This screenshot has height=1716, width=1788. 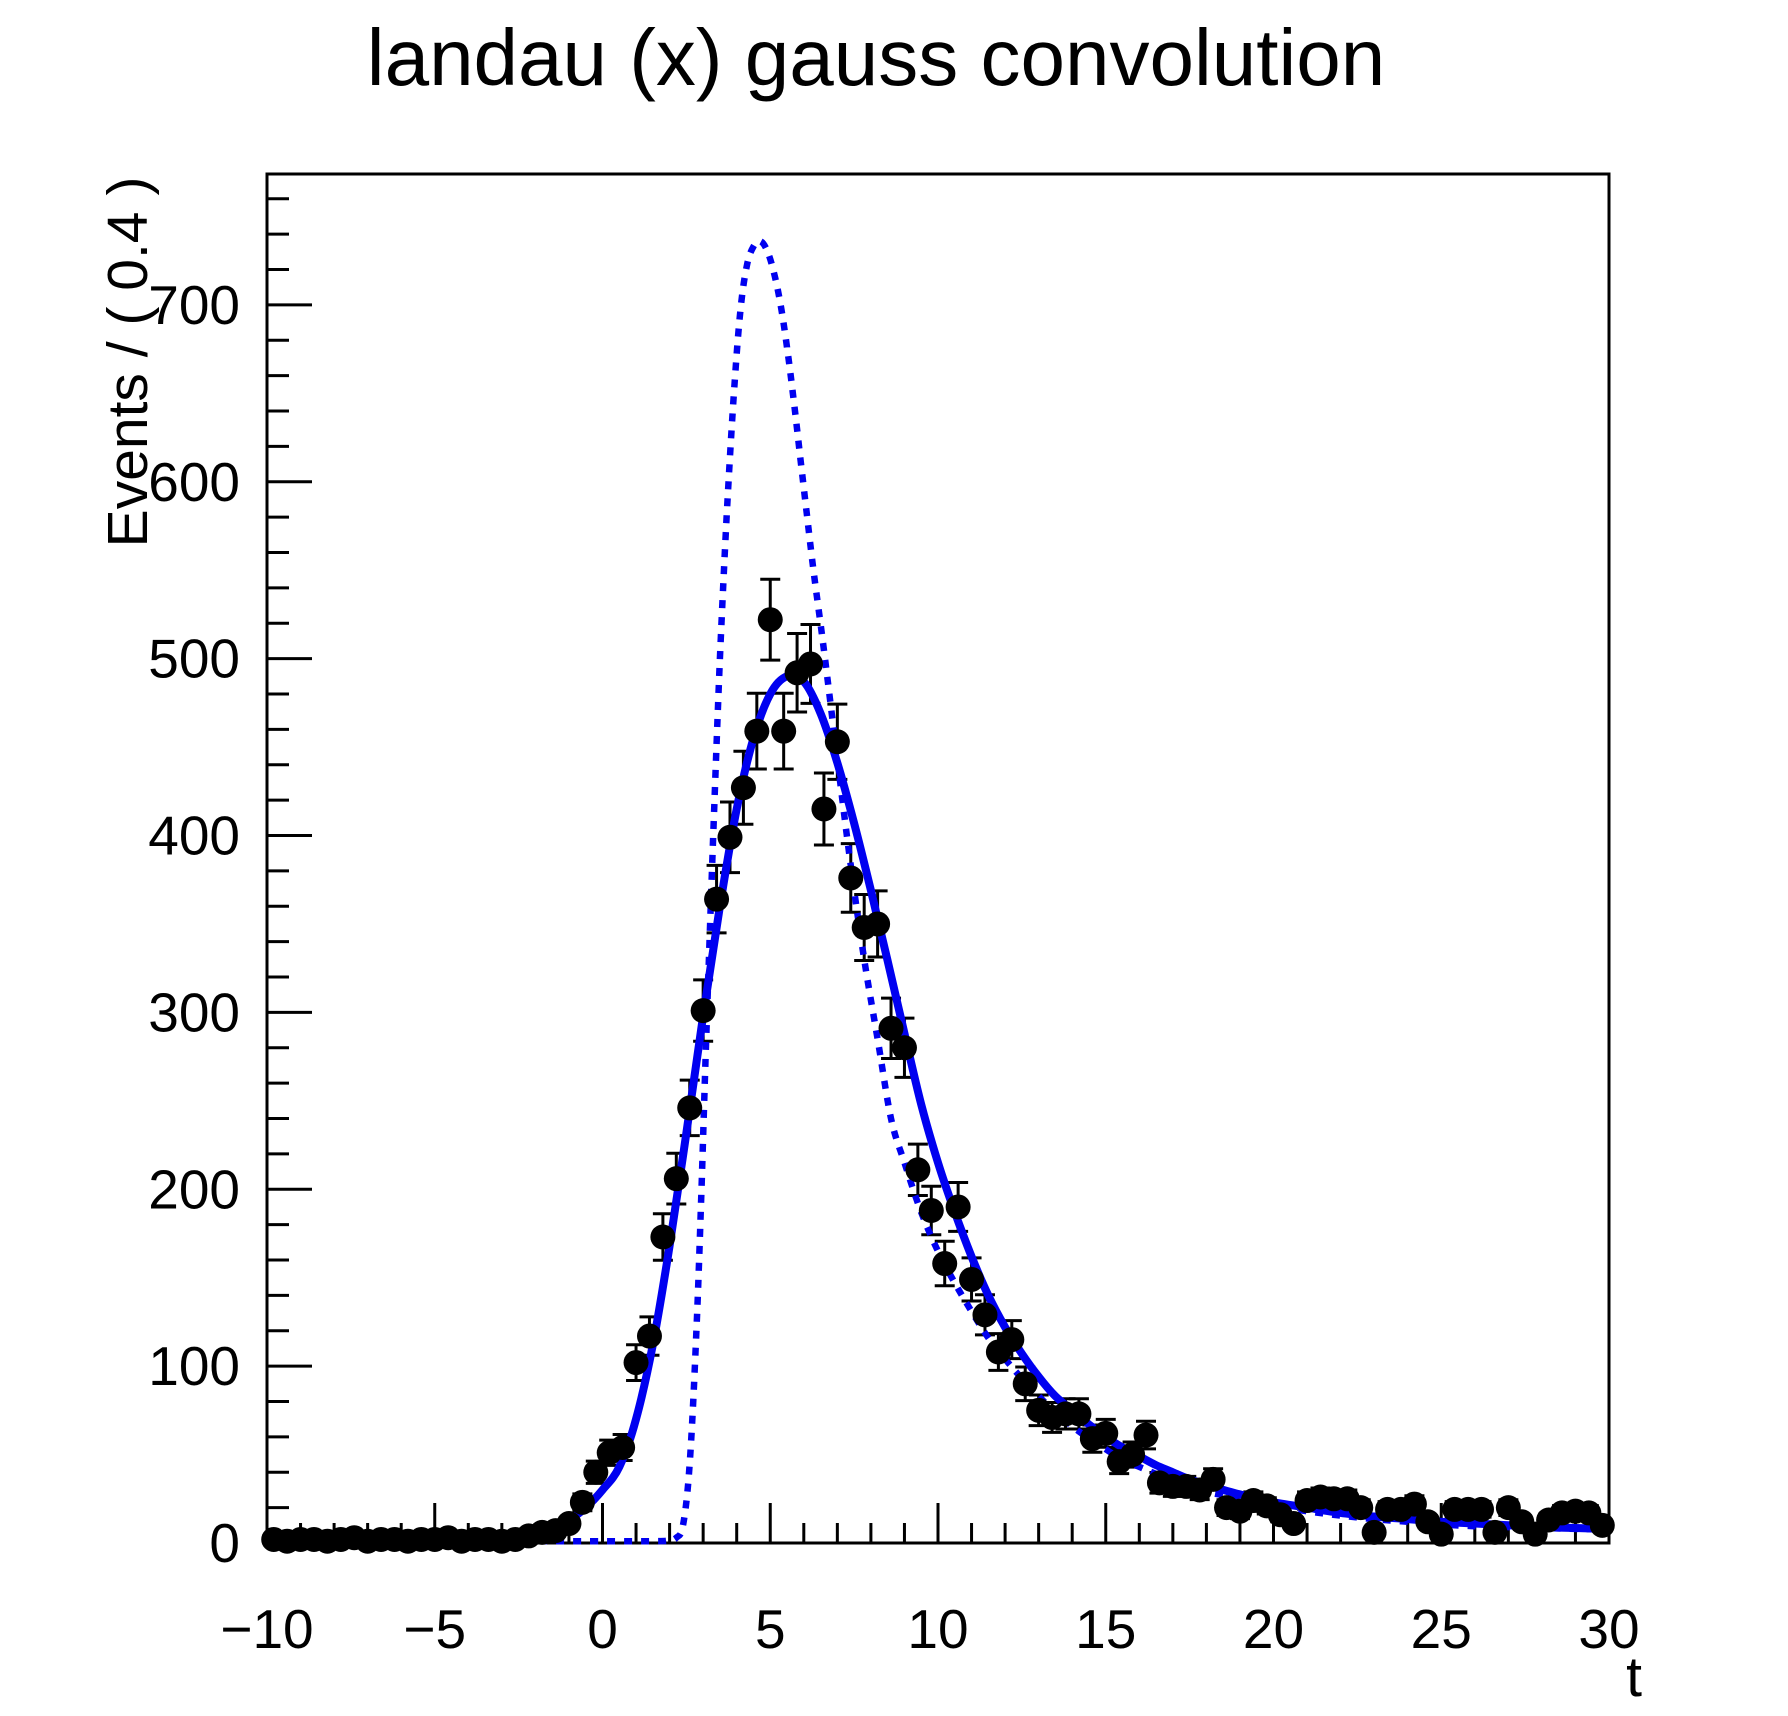 I want to click on x-tick-label: −10, so click(x=266, y=1629).